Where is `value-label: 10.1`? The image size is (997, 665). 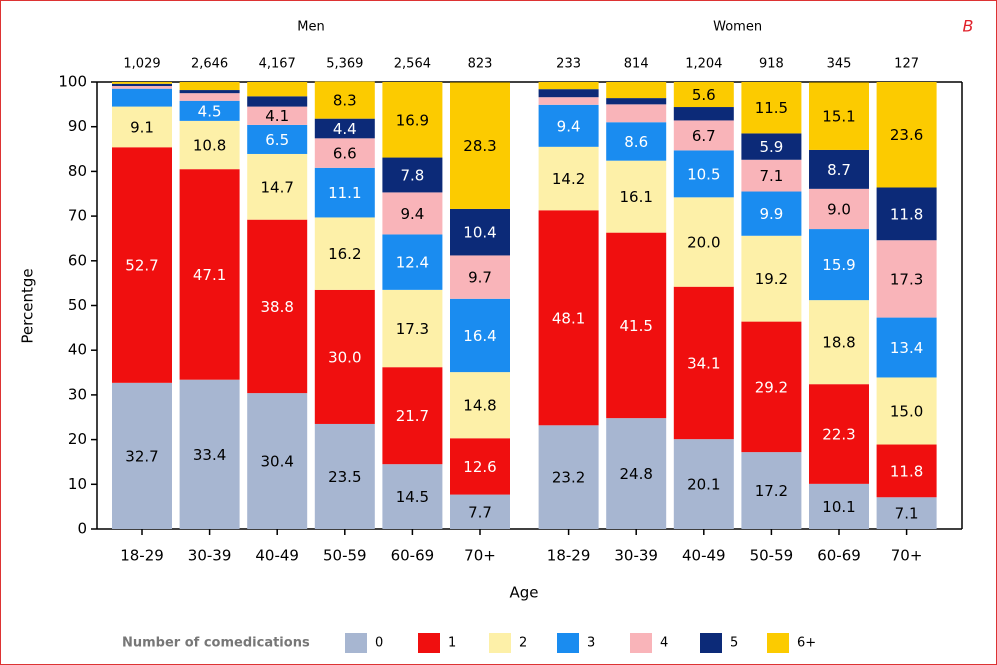 value-label: 10.1 is located at coordinates (838, 507).